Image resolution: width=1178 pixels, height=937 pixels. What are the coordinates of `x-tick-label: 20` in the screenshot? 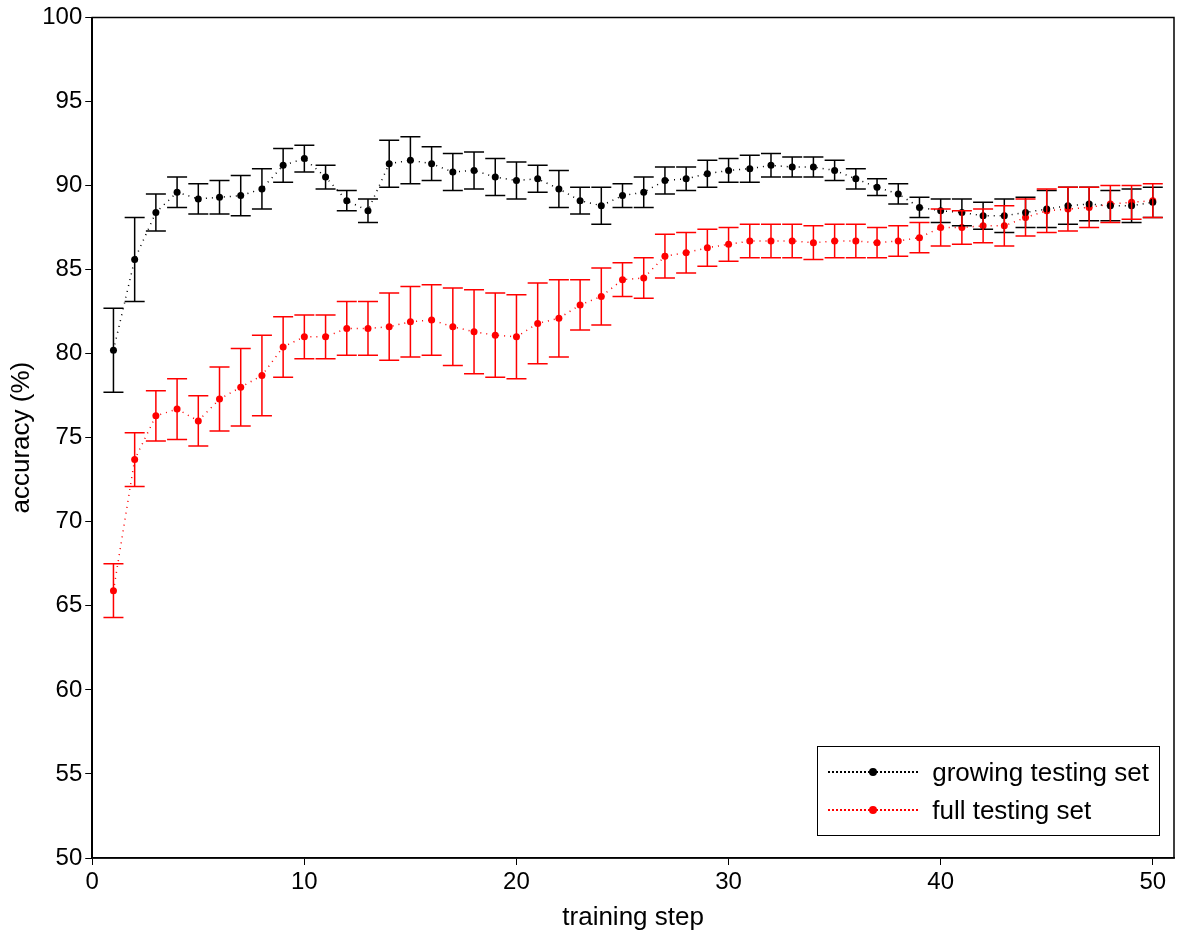 It's located at (516, 881).